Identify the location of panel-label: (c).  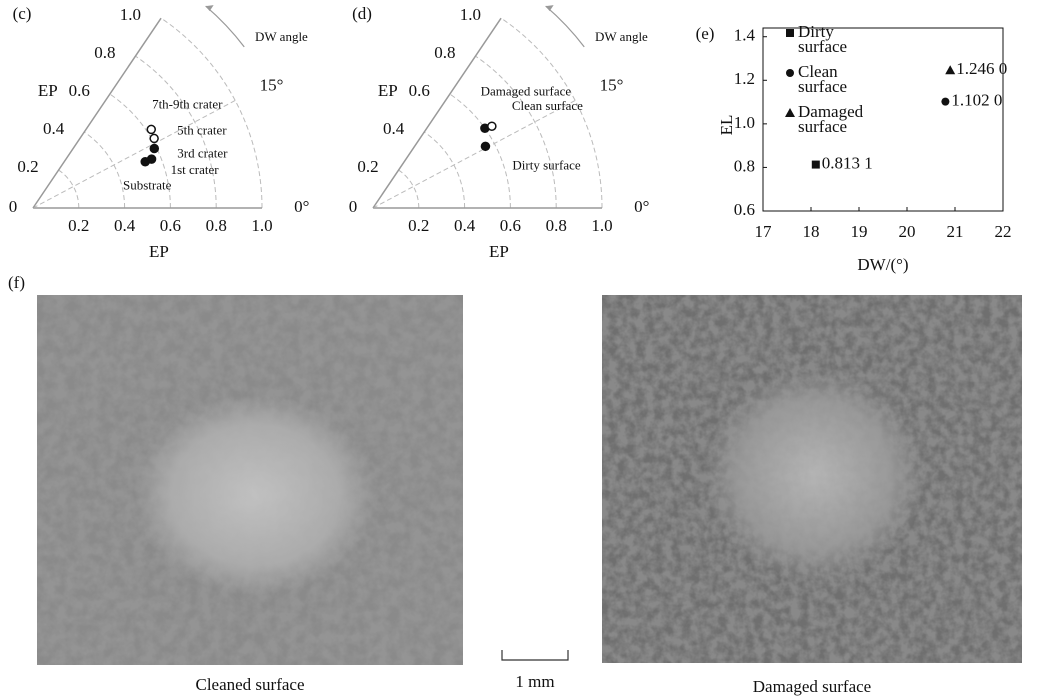
(22, 13).